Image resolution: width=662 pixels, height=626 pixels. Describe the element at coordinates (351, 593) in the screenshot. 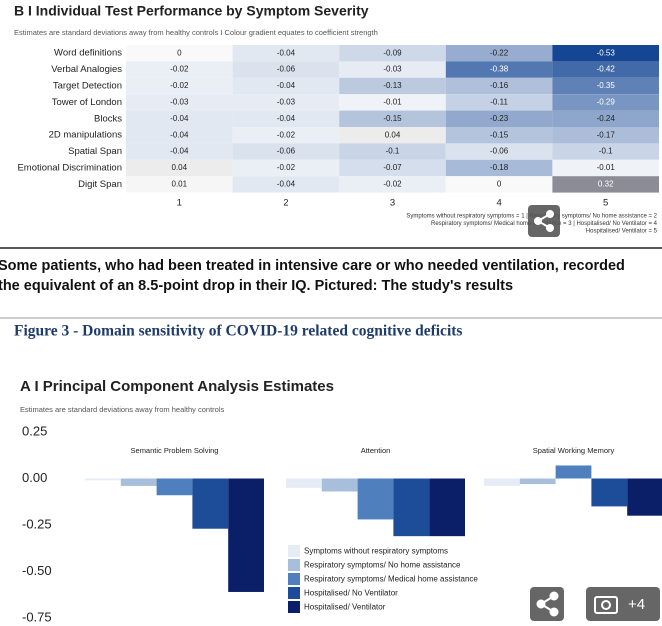

I see `legend-label: Hospitalised/ No Ventilator` at that location.